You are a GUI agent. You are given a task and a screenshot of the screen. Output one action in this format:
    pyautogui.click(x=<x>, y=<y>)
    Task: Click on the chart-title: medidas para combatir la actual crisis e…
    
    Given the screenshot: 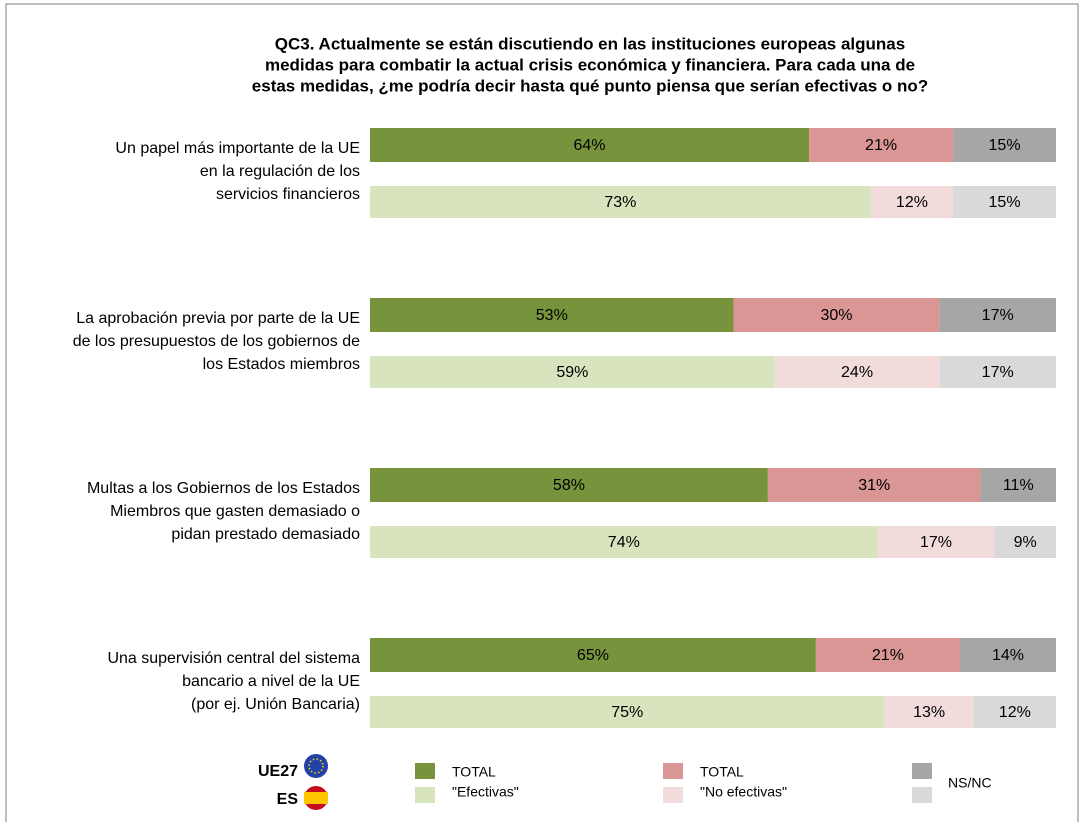 What is the action you would take?
    pyautogui.click(x=590, y=64)
    